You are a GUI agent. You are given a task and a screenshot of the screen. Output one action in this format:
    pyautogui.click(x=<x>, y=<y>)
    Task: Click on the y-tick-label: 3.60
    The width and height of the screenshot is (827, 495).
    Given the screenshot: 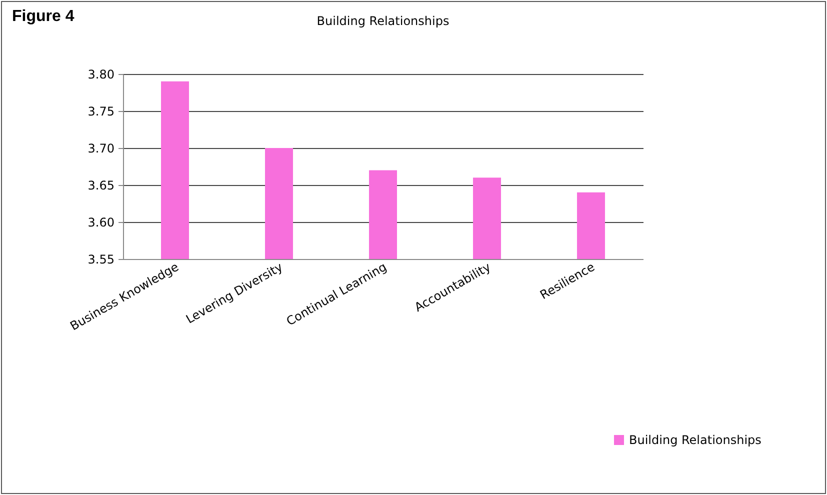 What is the action you would take?
    pyautogui.click(x=101, y=223)
    